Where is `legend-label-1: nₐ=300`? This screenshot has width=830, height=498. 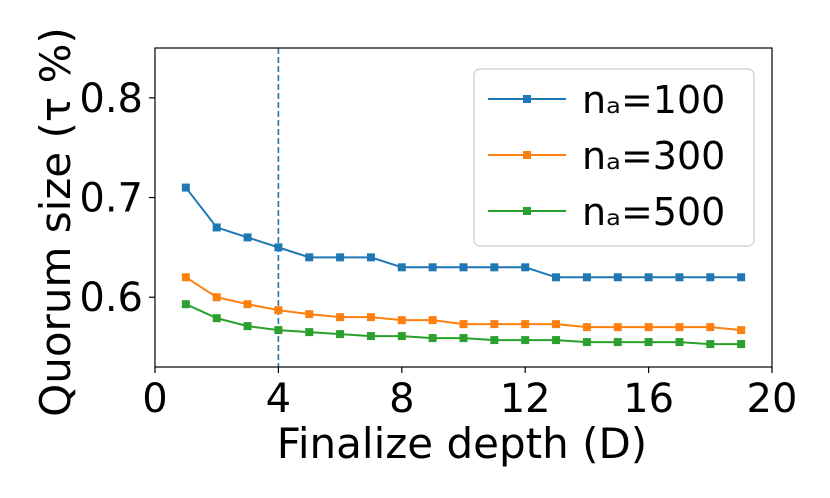 legend-label-1: nₐ=300 is located at coordinates (653, 156).